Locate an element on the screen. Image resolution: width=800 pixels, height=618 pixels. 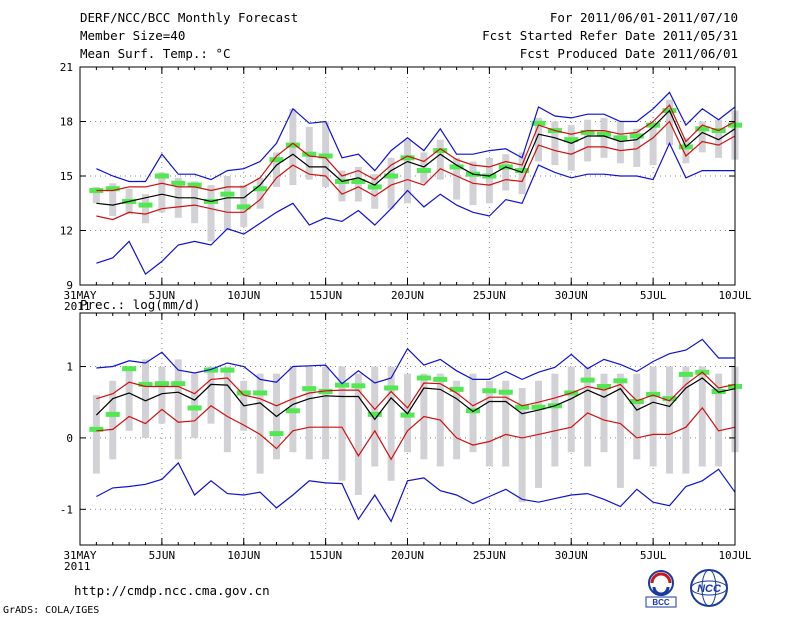
x-tick-label: 25JUN is located at coordinates (489, 295).